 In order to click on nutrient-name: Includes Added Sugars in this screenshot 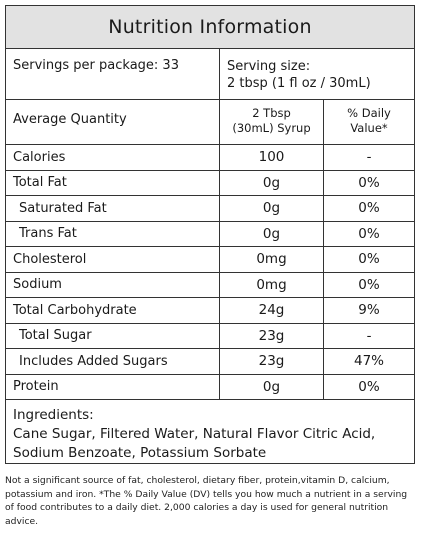, I will do `click(113, 361)`.